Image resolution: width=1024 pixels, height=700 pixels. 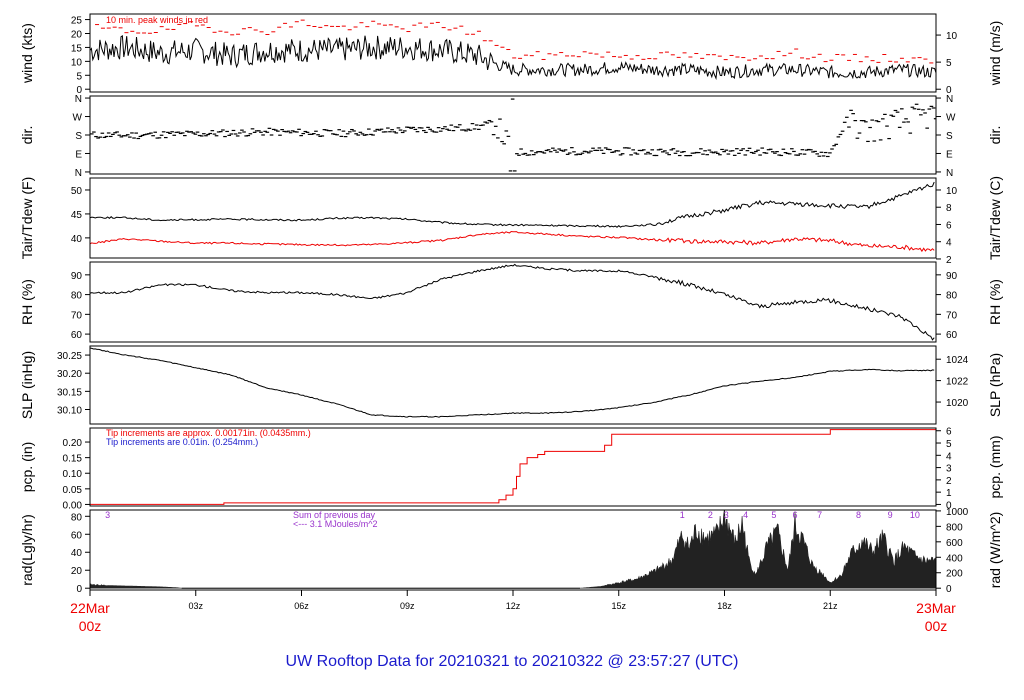 What do you see at coordinates (27, 135) in the screenshot?
I see `left-axis-title: dir.` at bounding box center [27, 135].